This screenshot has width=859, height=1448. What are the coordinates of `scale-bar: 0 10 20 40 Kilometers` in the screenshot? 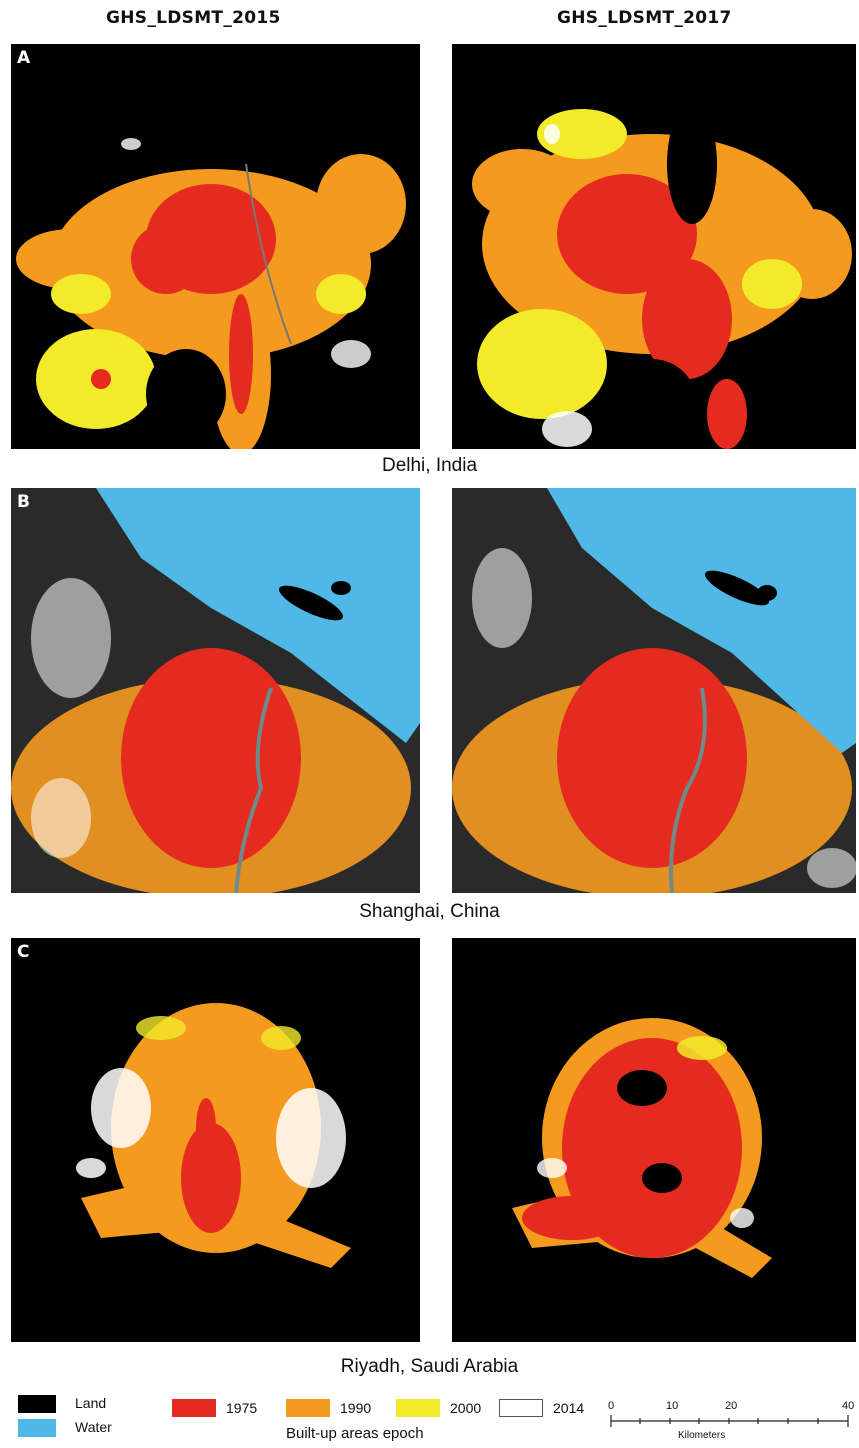 It's located at (731, 1422).